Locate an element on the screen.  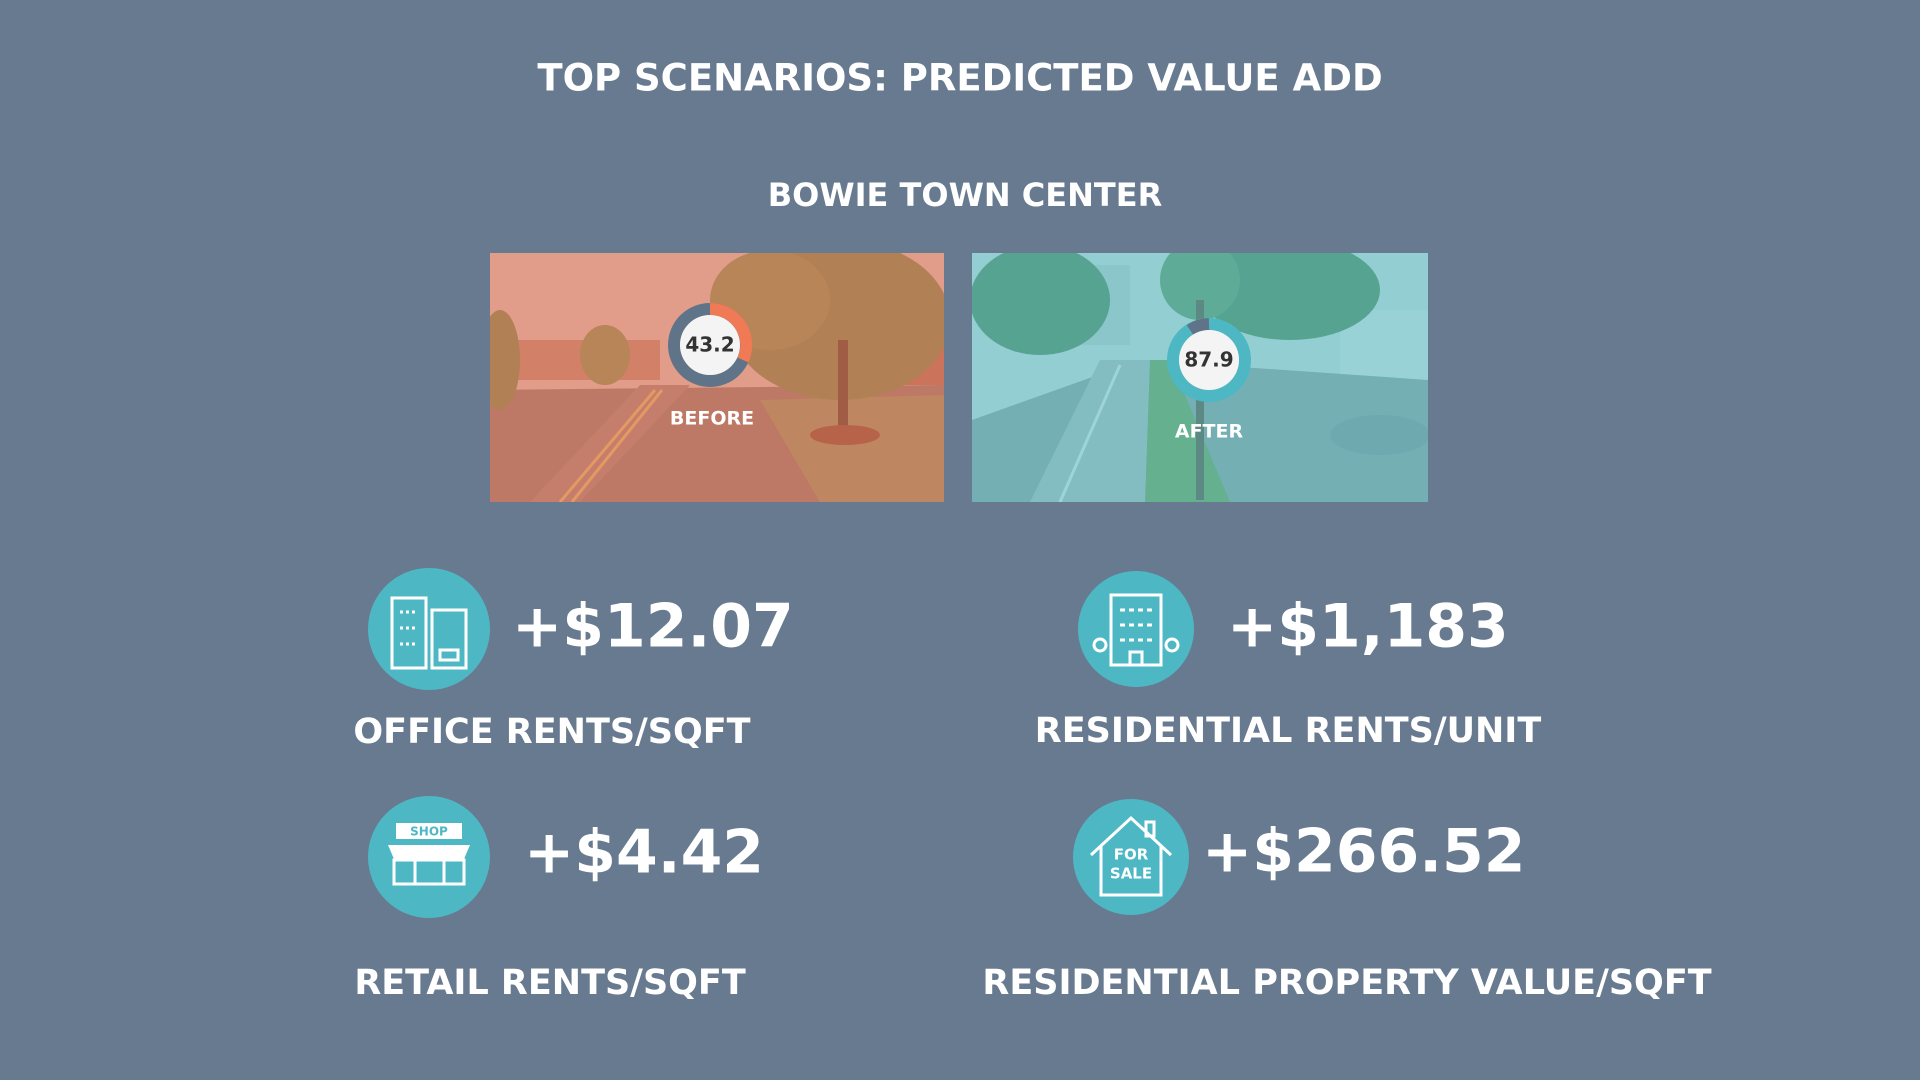
location: BOWIE TOWN CENTER is located at coordinates (965, 195).